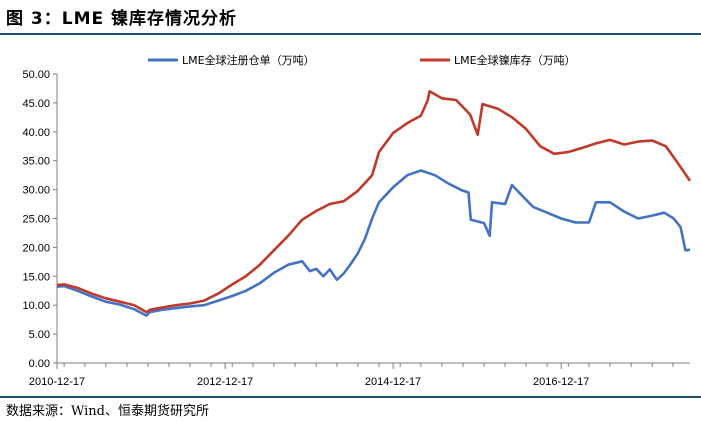 The width and height of the screenshot is (701, 421). What do you see at coordinates (36, 162) in the screenshot?
I see `y-tick-label: 35.00` at bounding box center [36, 162].